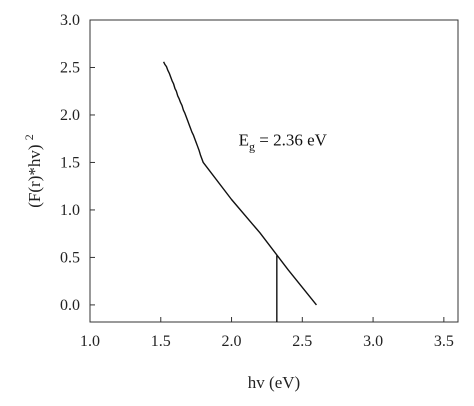 This screenshot has height=406, width=474. Describe the element at coordinates (70, 162) in the screenshot. I see `y-tick-label: 1.5` at that location.